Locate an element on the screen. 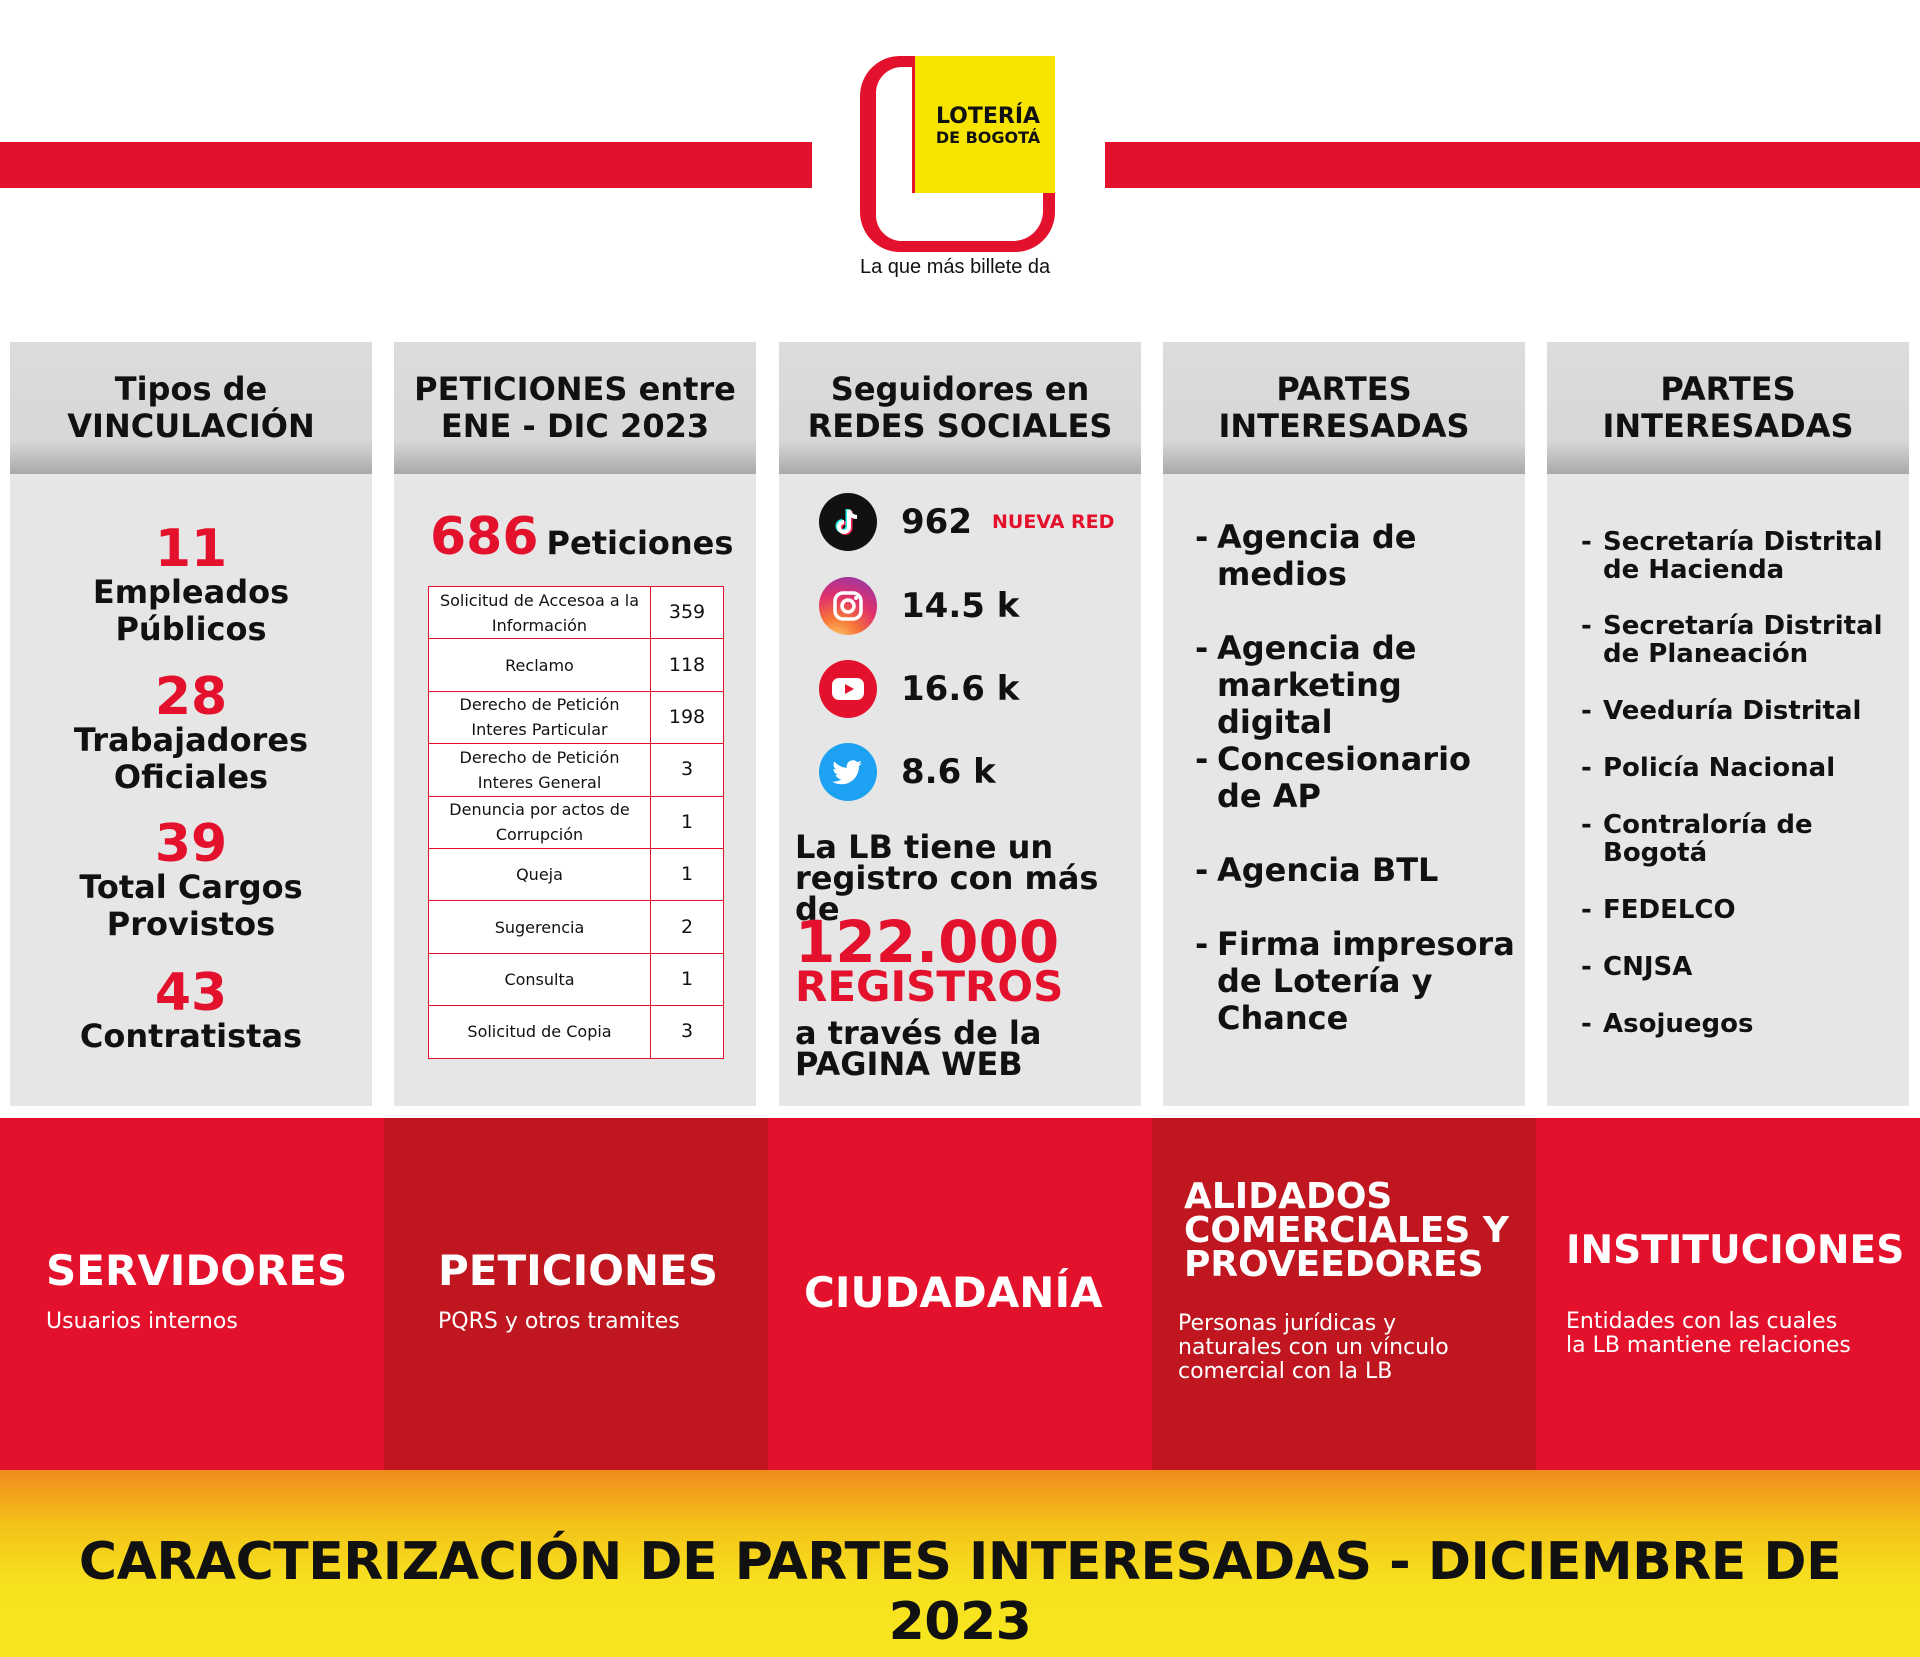 Image resolution: width=1920 pixels, height=1657 pixels. peticion-type-line: Solicitud de Copia is located at coordinates (539, 1032).